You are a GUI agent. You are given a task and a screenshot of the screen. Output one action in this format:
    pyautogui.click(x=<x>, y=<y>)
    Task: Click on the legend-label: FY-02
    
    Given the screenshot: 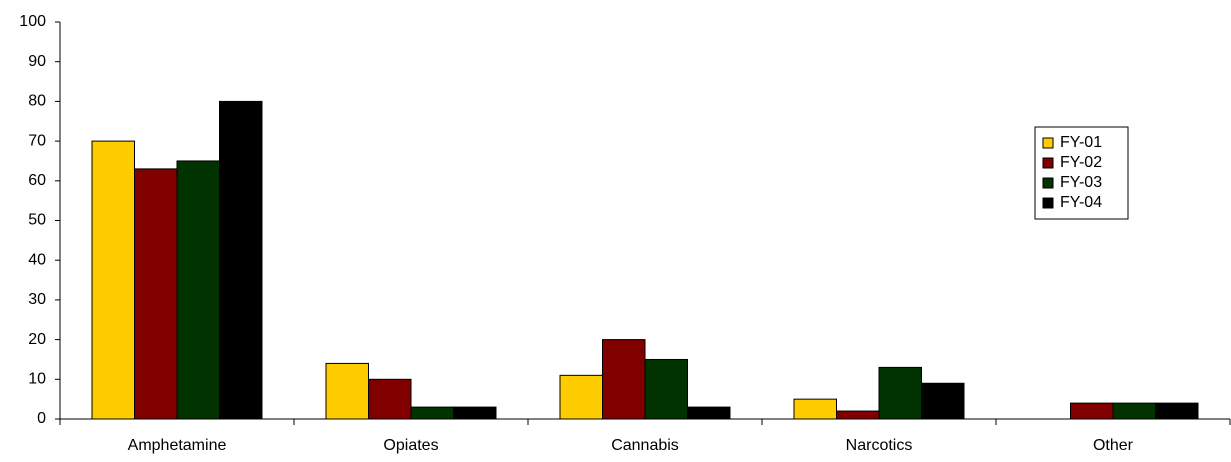 What is the action you would take?
    pyautogui.click(x=1081, y=162)
    